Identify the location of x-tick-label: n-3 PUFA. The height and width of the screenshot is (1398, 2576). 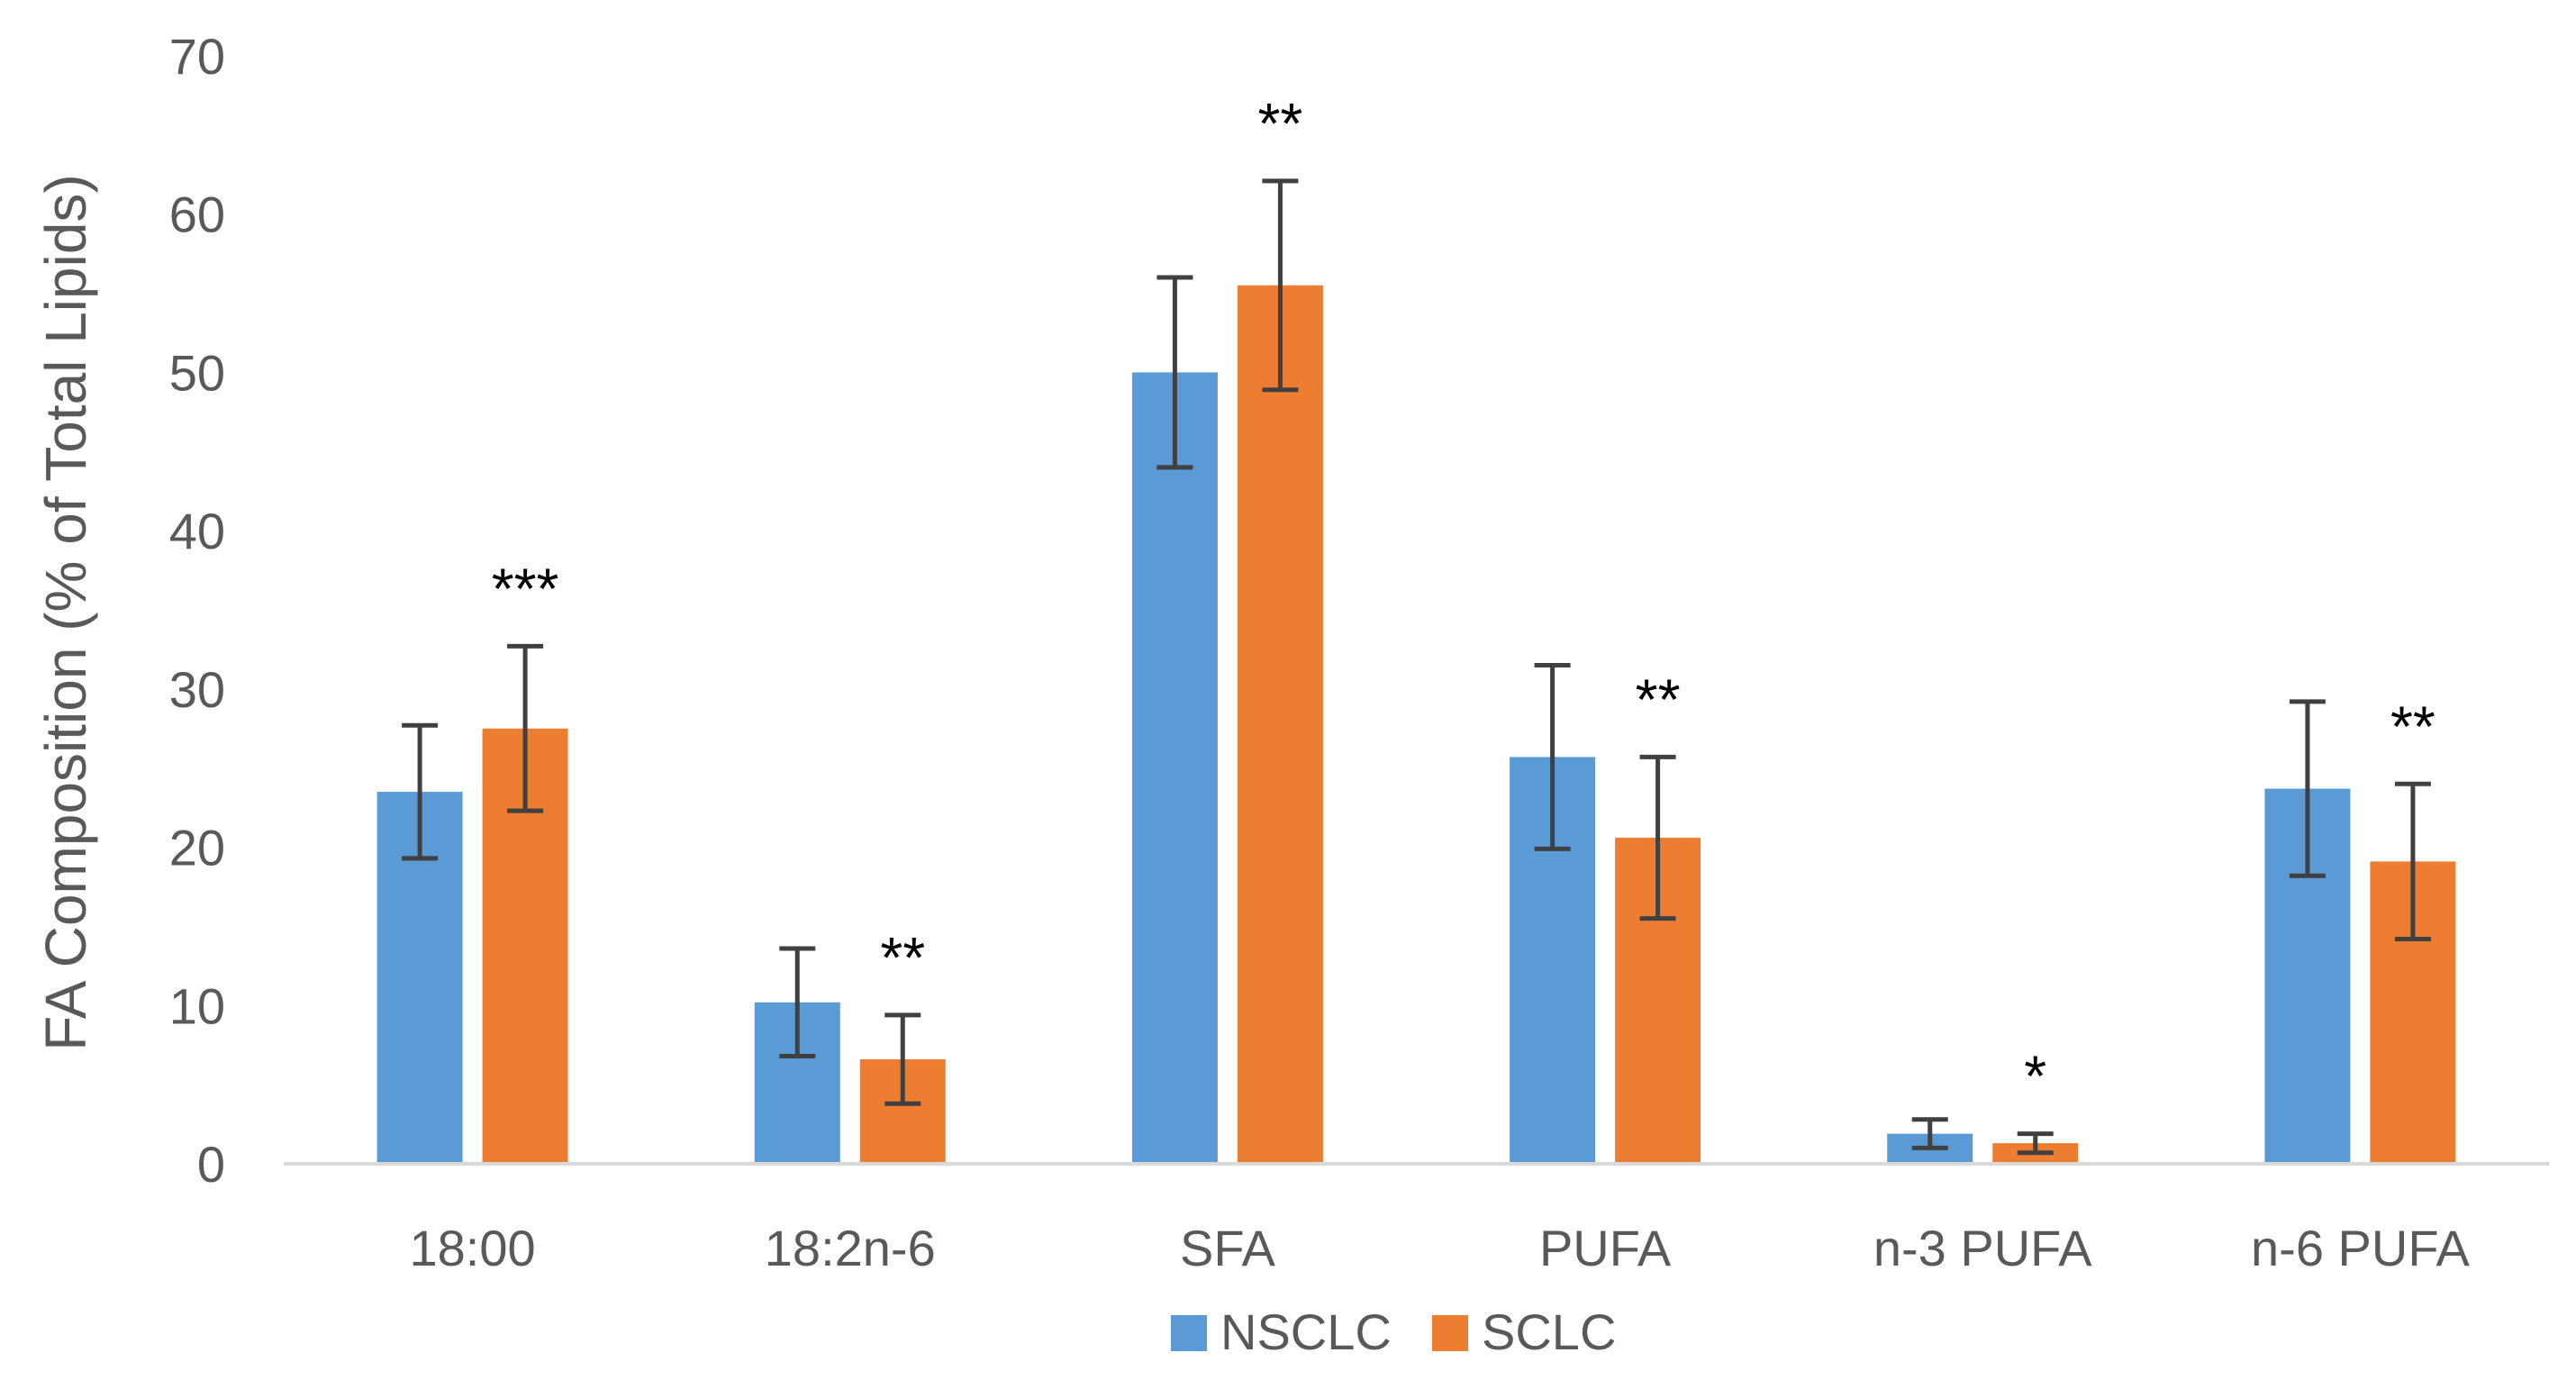
(1982, 1248).